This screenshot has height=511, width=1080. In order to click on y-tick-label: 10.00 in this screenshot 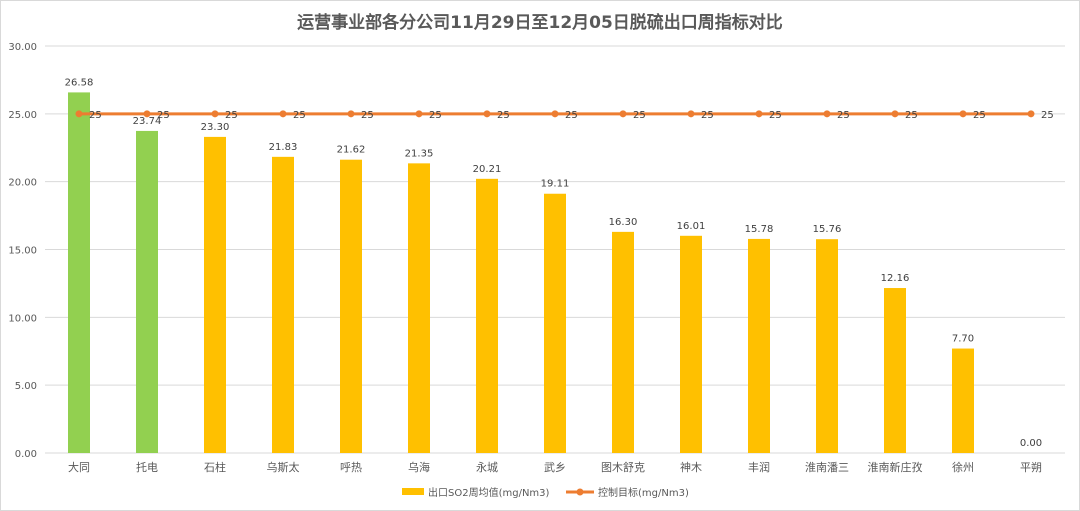, I will do `click(22, 318)`.